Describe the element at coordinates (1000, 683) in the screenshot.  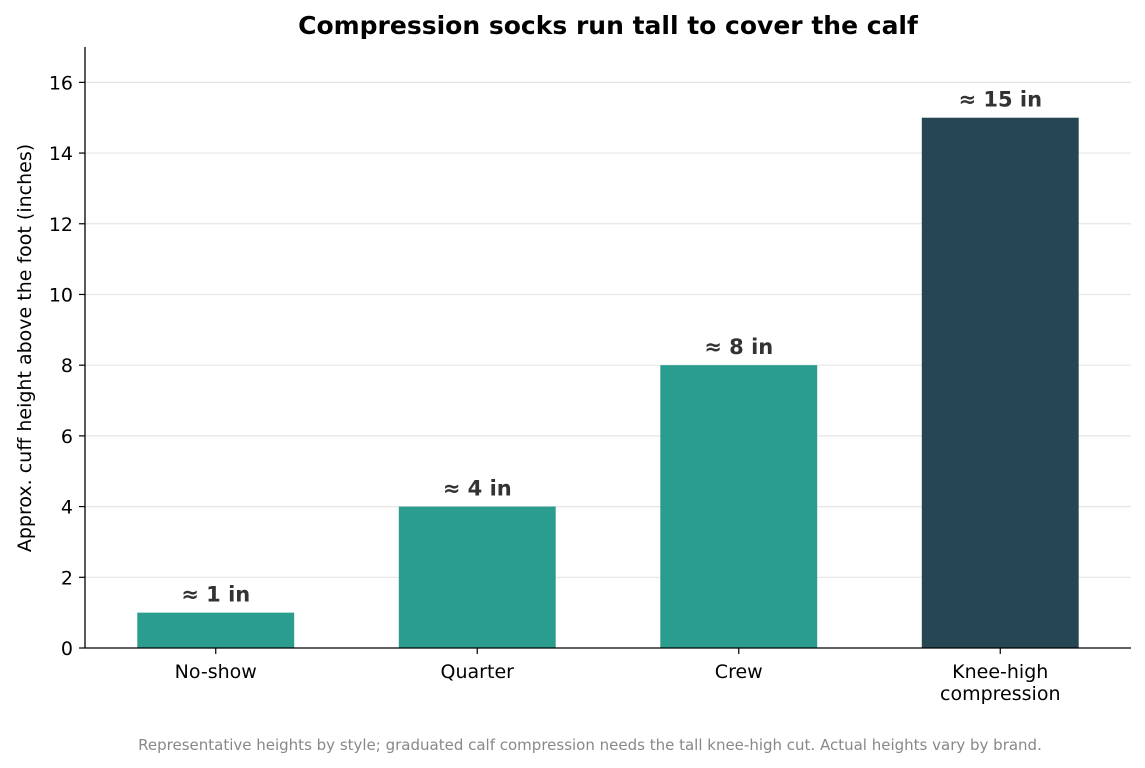
I see `x-tick-label: Knee-high compression` at that location.